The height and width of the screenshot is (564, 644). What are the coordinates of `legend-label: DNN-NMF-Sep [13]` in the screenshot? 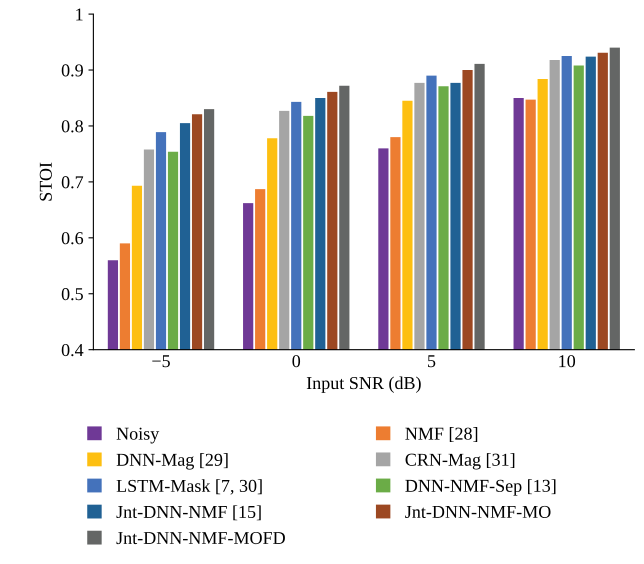 It's located at (480, 487).